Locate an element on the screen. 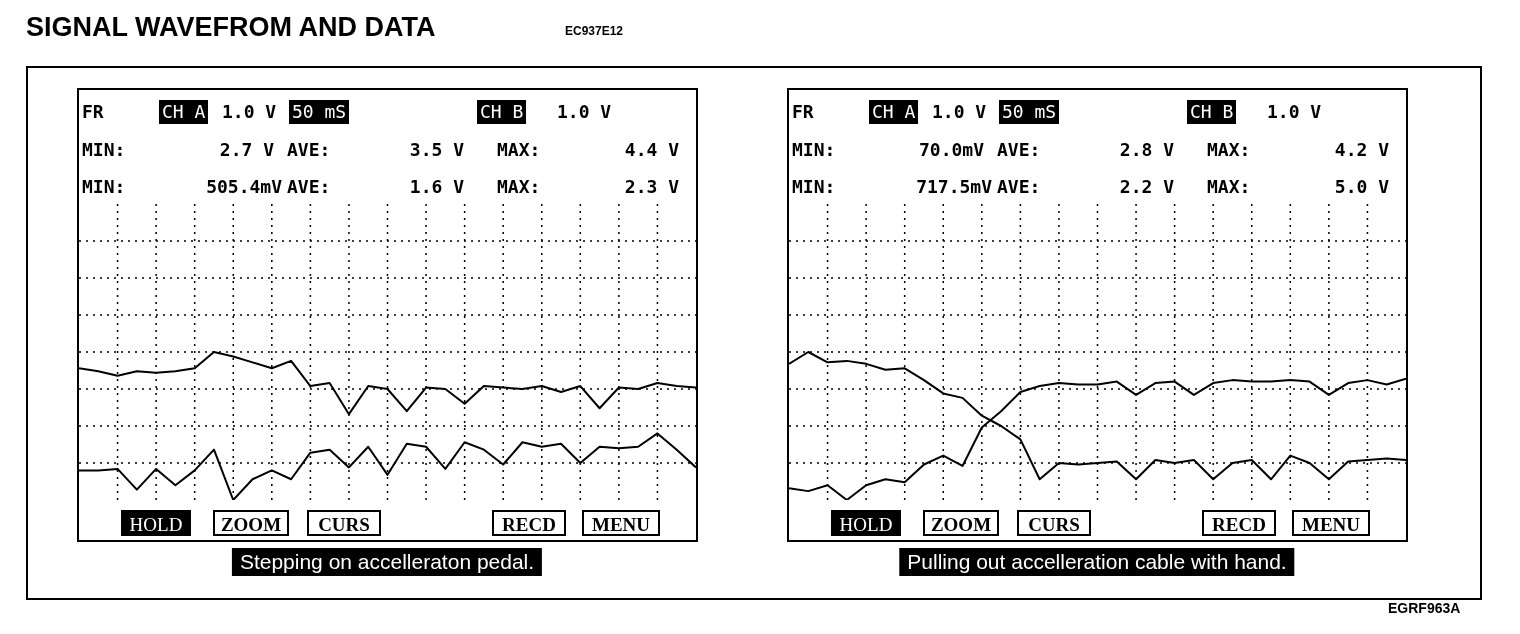 The height and width of the screenshot is (634, 1520). text: 70.0mV is located at coordinates (951, 150).